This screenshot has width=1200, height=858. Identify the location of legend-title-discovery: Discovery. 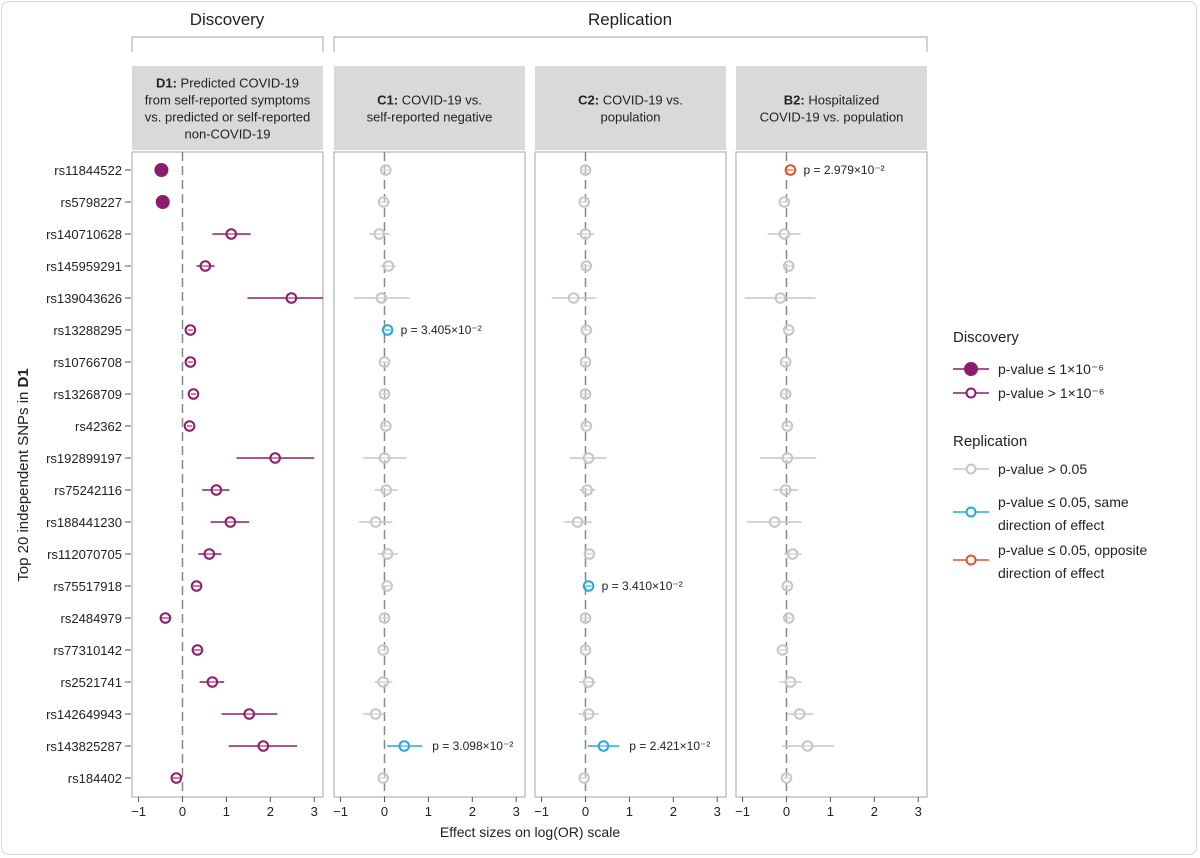
(986, 337).